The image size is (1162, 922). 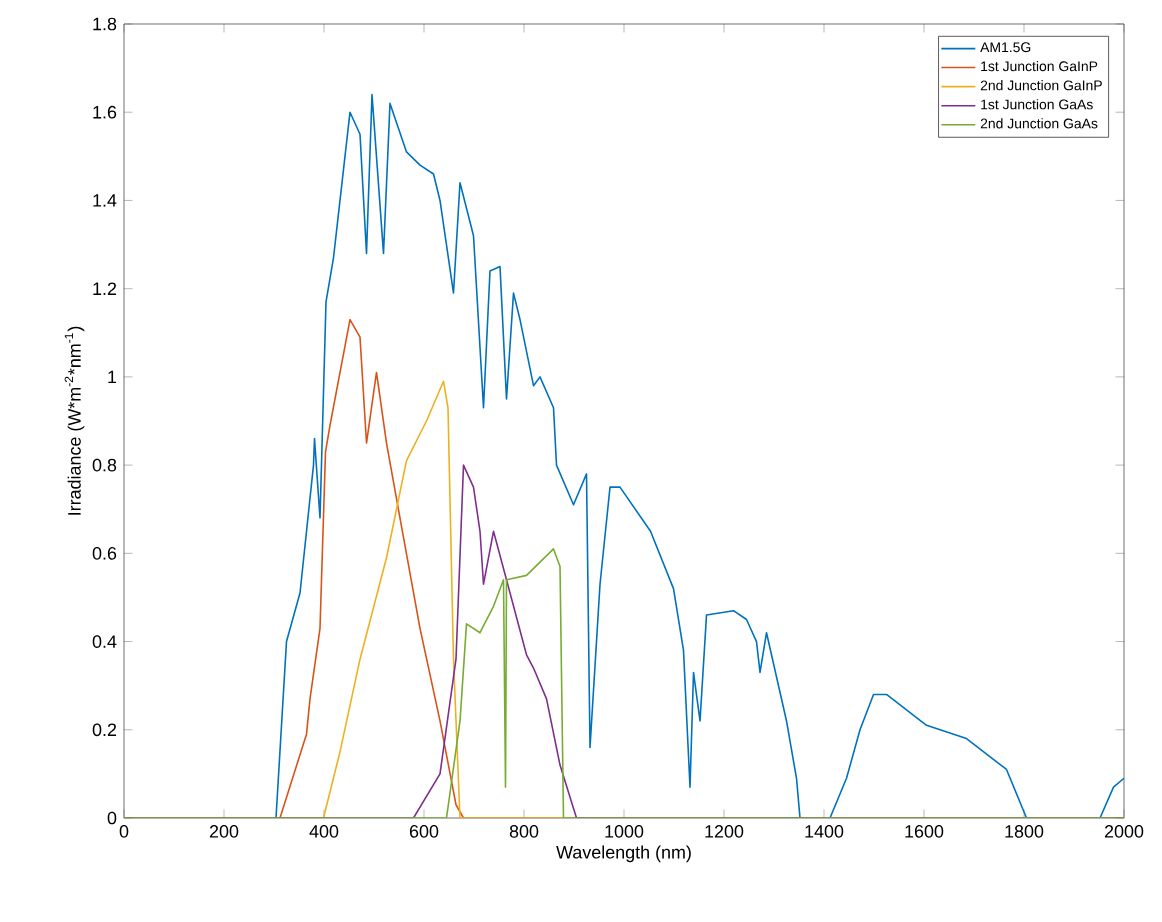 What do you see at coordinates (104, 553) in the screenshot?
I see `y-tick-label: 0.6` at bounding box center [104, 553].